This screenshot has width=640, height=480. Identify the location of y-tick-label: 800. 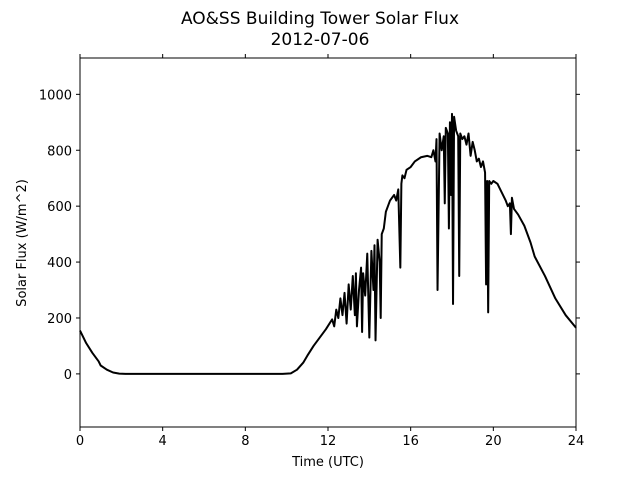
(59, 151).